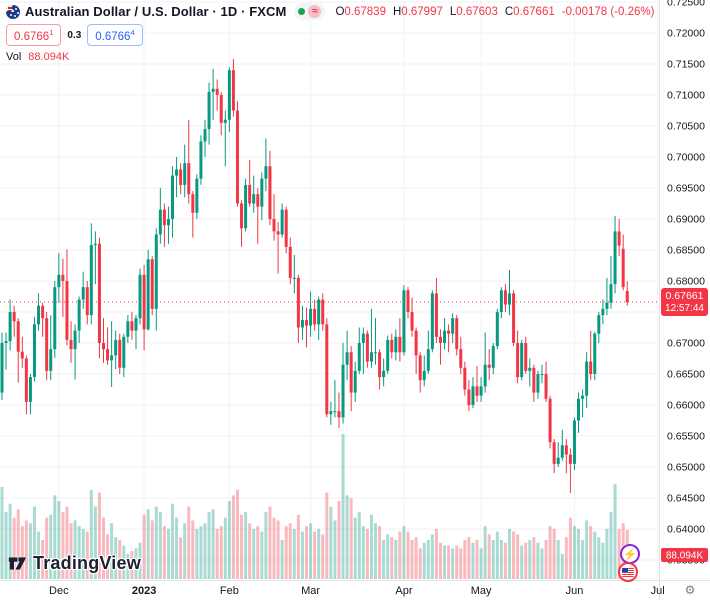 The width and height of the screenshot is (710, 600). I want to click on ask-button: 0.67664, so click(115, 35).